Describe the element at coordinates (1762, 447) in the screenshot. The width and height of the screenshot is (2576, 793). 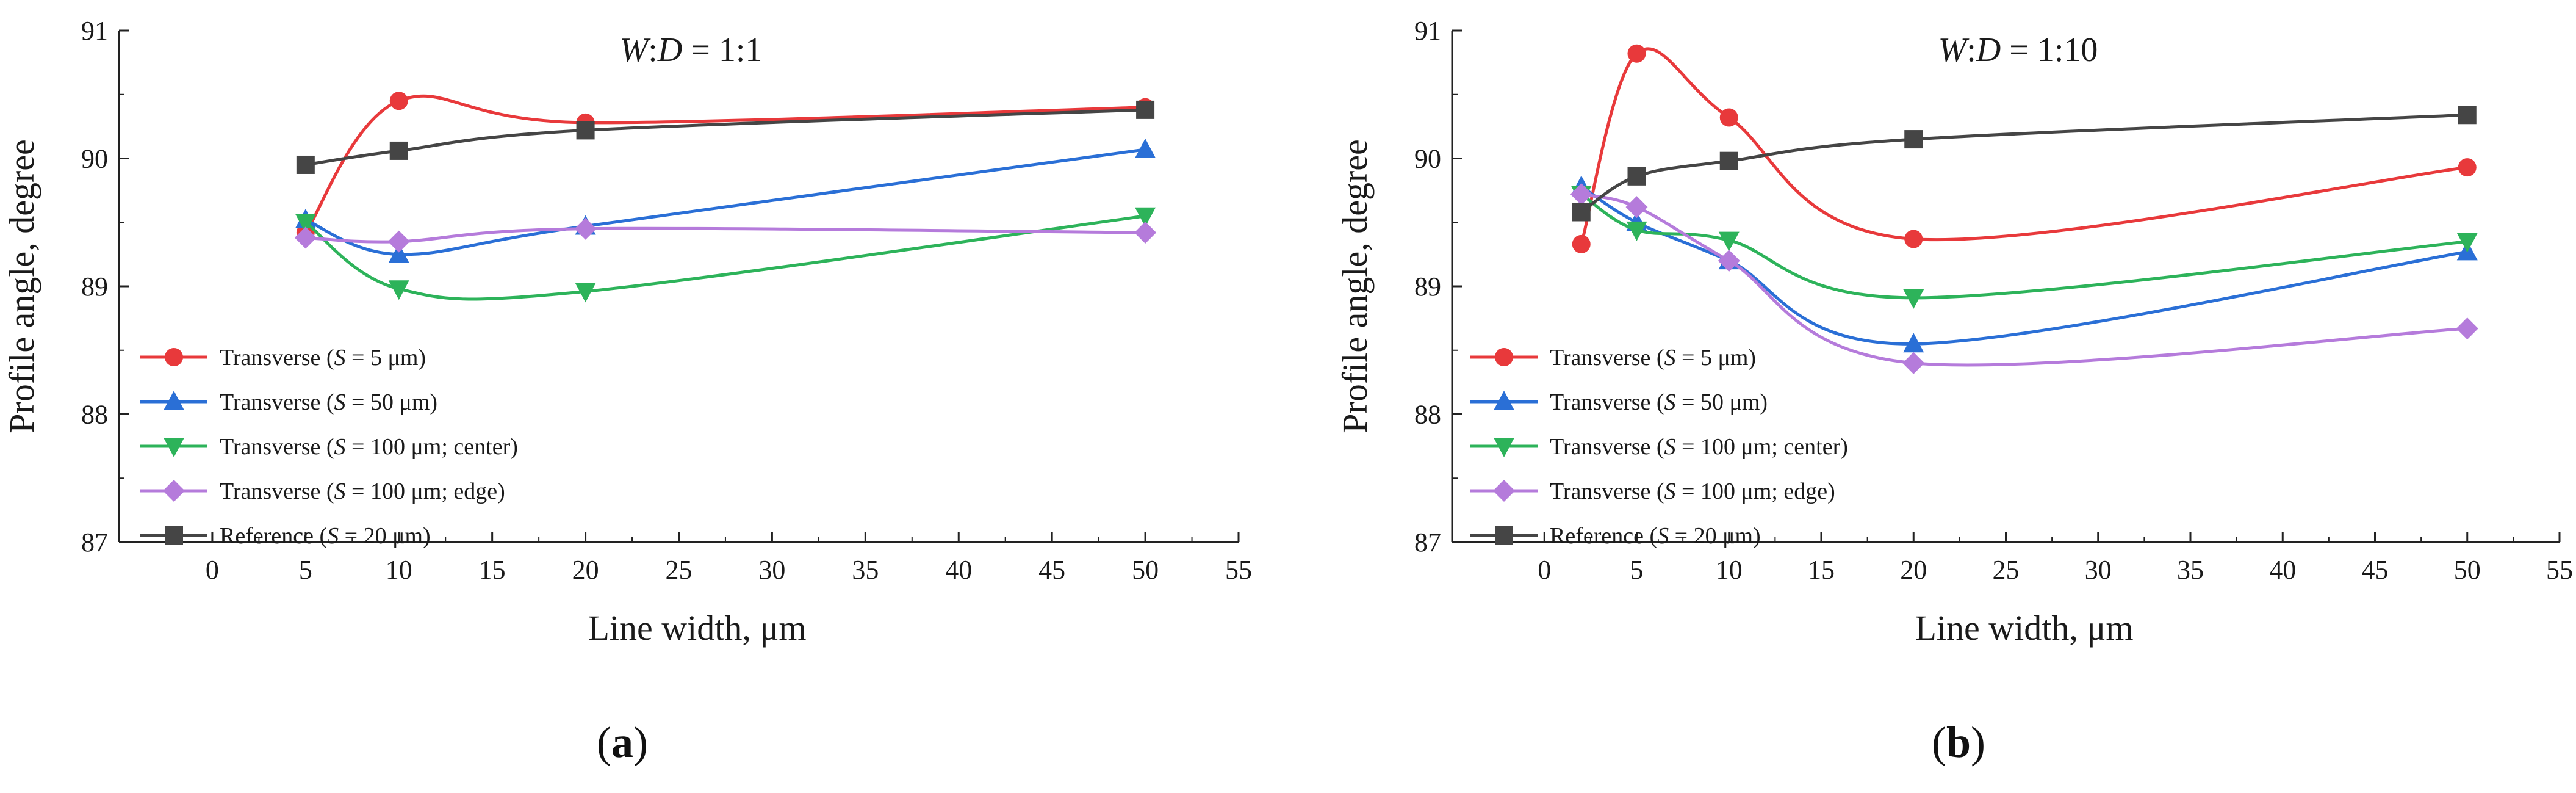
I see `legend-text-post: = 100 μm; center)` at that location.